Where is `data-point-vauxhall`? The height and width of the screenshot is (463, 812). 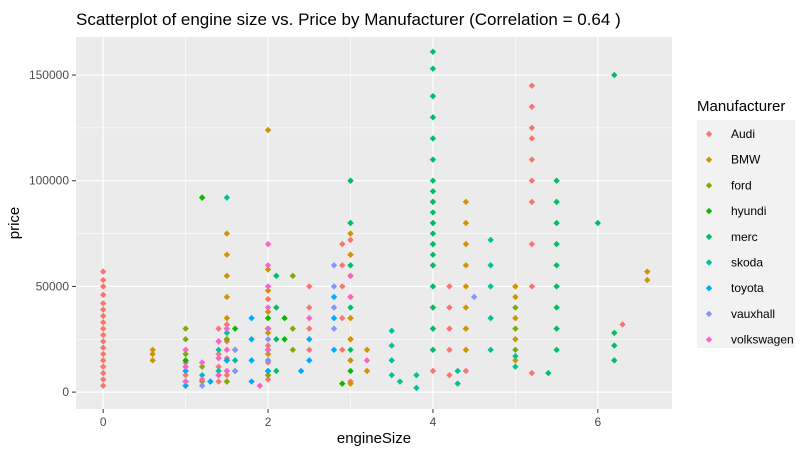
data-point-vauxhall is located at coordinates (334, 328).